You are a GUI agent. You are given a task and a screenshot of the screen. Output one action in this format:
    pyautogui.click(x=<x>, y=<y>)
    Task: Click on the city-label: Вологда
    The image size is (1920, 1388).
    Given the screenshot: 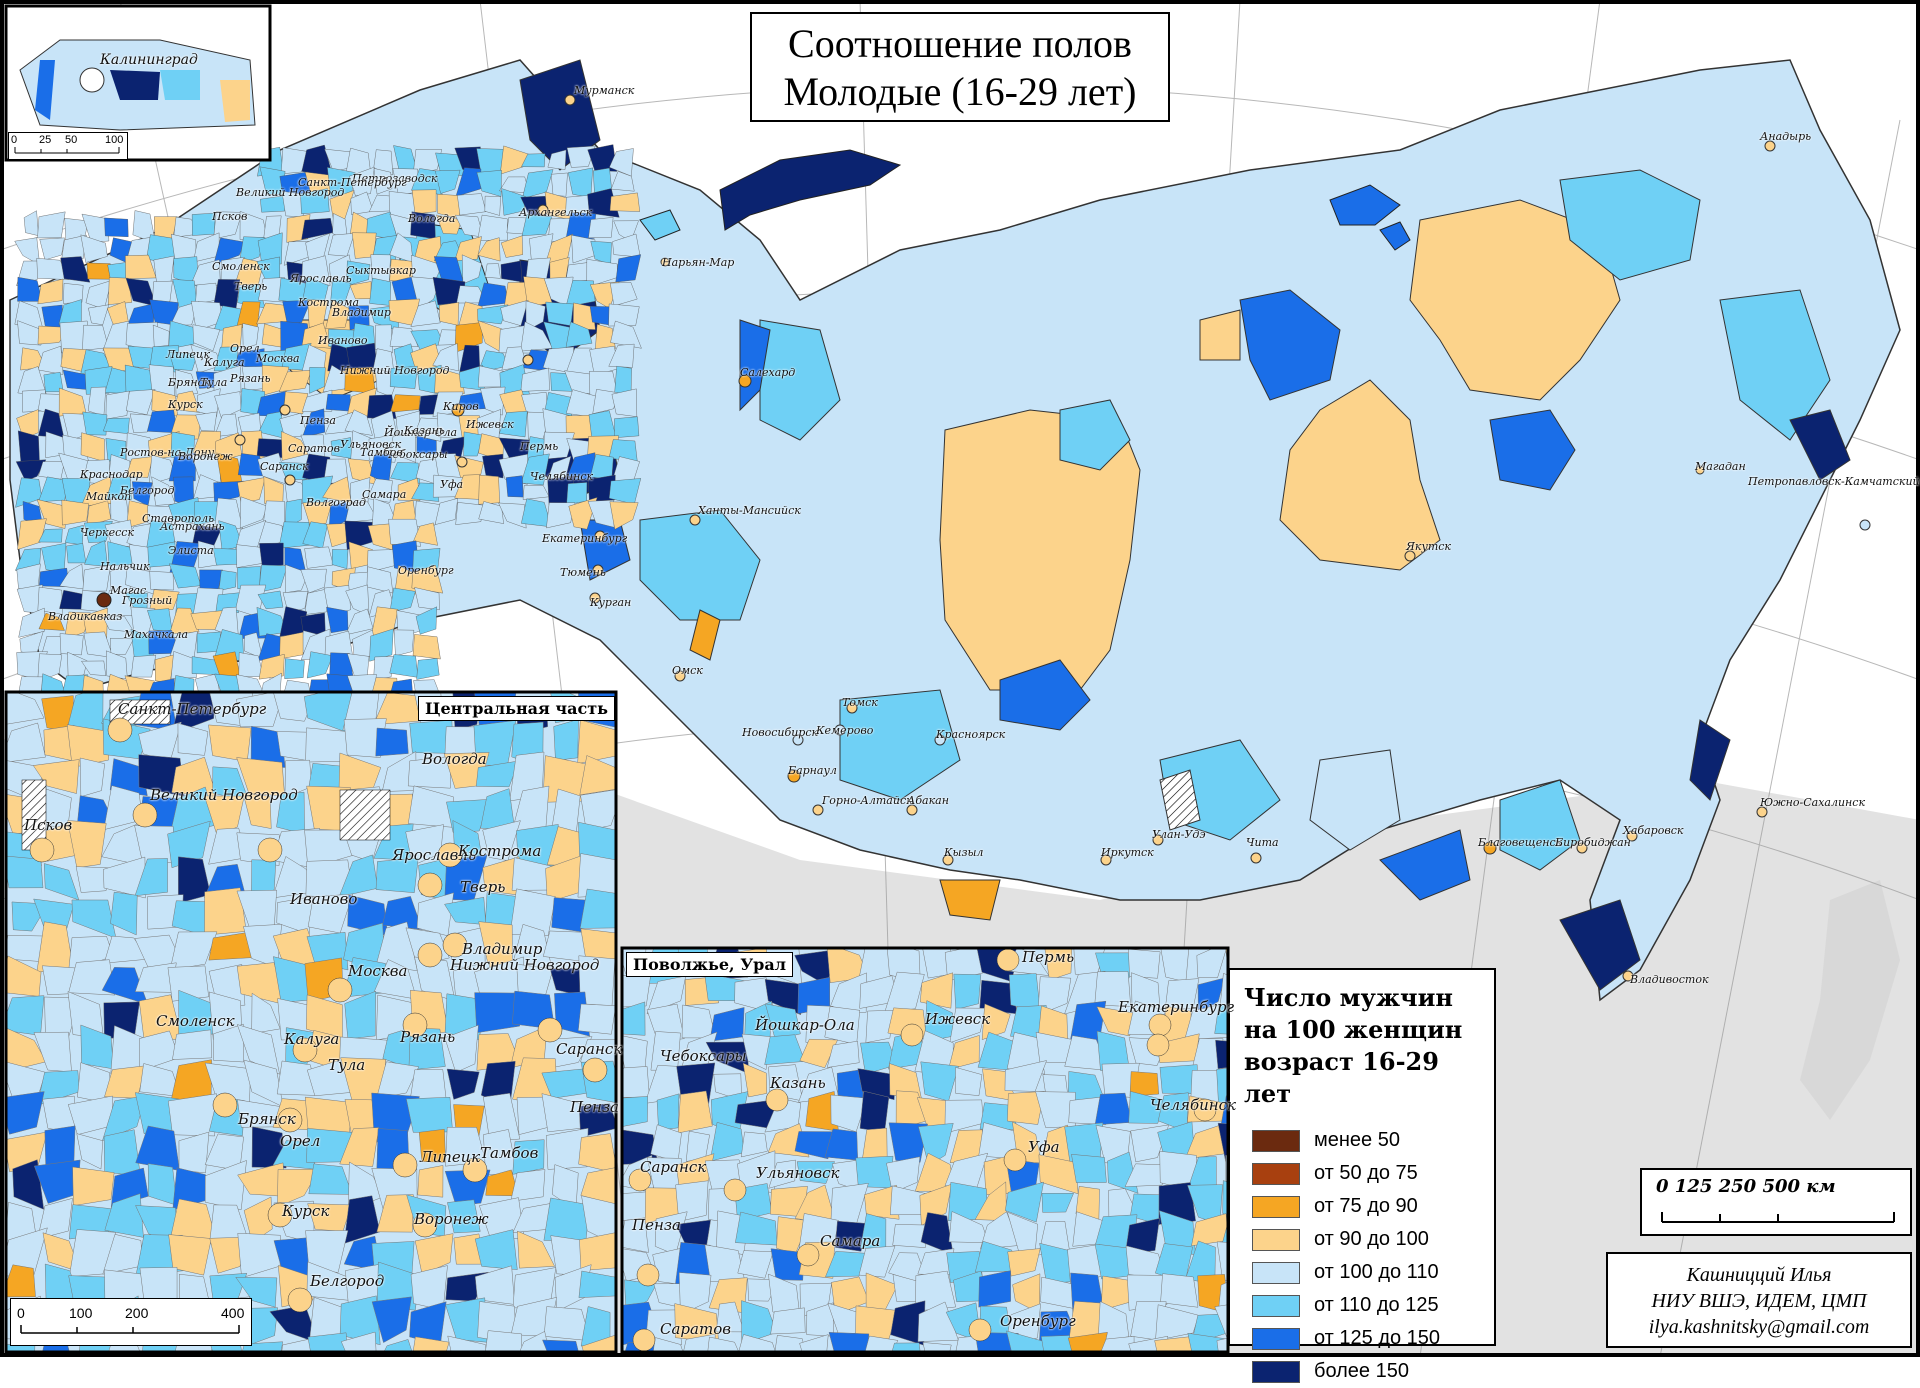 What is the action you would take?
    pyautogui.click(x=454, y=759)
    